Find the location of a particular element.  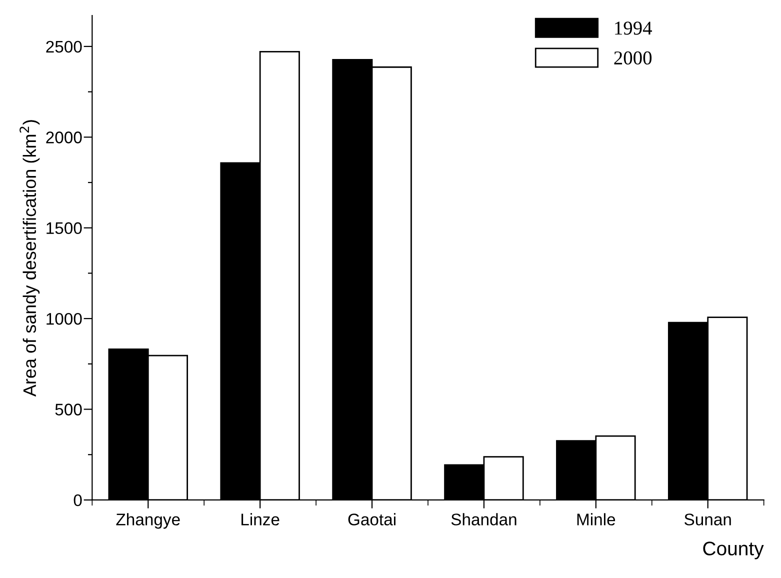

x-tick-label: Sunan is located at coordinates (707, 520).